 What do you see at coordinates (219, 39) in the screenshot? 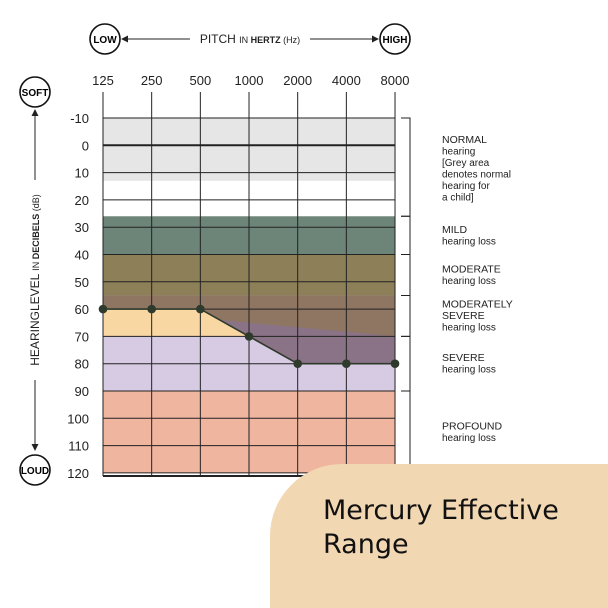
I see `pitch-title-word: PITCH` at bounding box center [219, 39].